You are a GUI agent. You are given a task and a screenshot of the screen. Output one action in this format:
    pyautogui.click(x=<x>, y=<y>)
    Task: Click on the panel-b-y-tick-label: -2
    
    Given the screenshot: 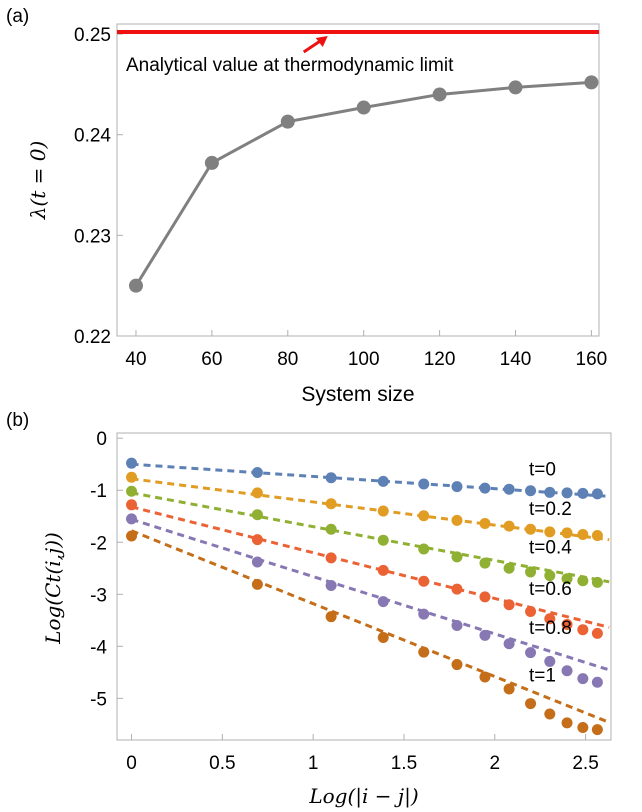 What is the action you would take?
    pyautogui.click(x=98, y=543)
    